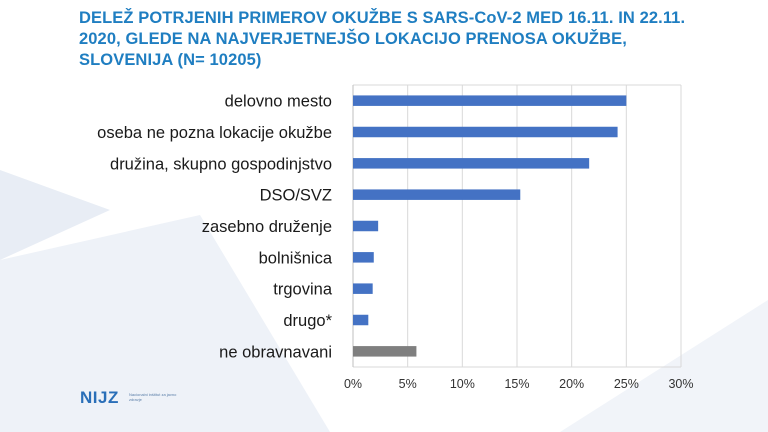 The image size is (768, 432). Describe the element at coordinates (571, 384) in the screenshot. I see `x-tick-label: 20%` at that location.